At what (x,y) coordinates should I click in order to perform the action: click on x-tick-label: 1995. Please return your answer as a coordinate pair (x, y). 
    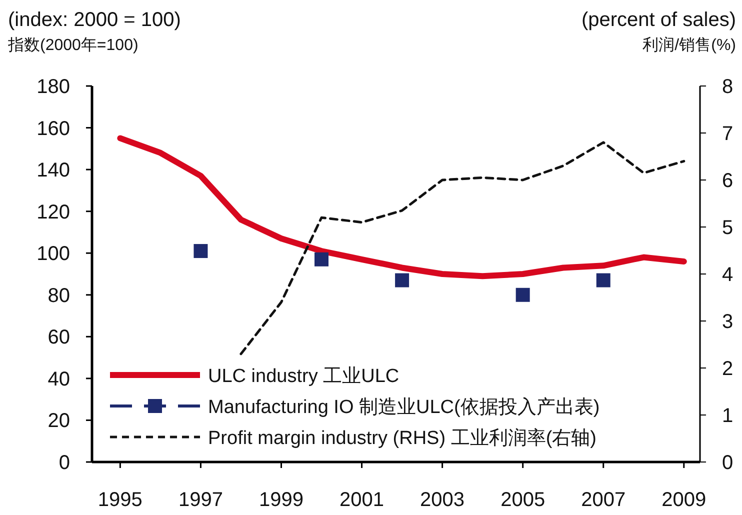
    Looking at the image, I should click on (120, 500).